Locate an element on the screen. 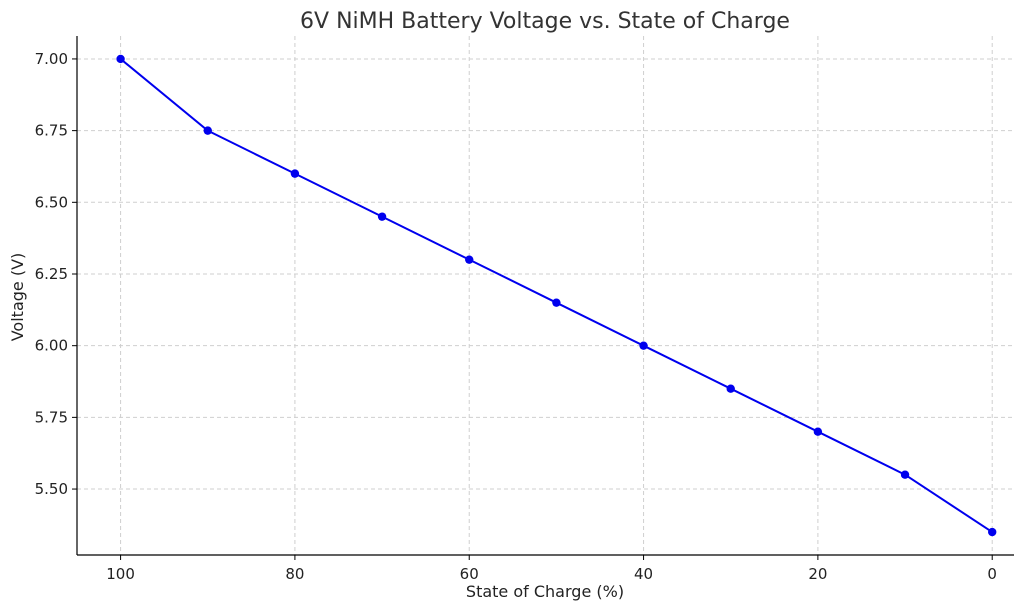 This screenshot has height=611, width=1024. y-tick-label: 6.50 is located at coordinates (51, 202).